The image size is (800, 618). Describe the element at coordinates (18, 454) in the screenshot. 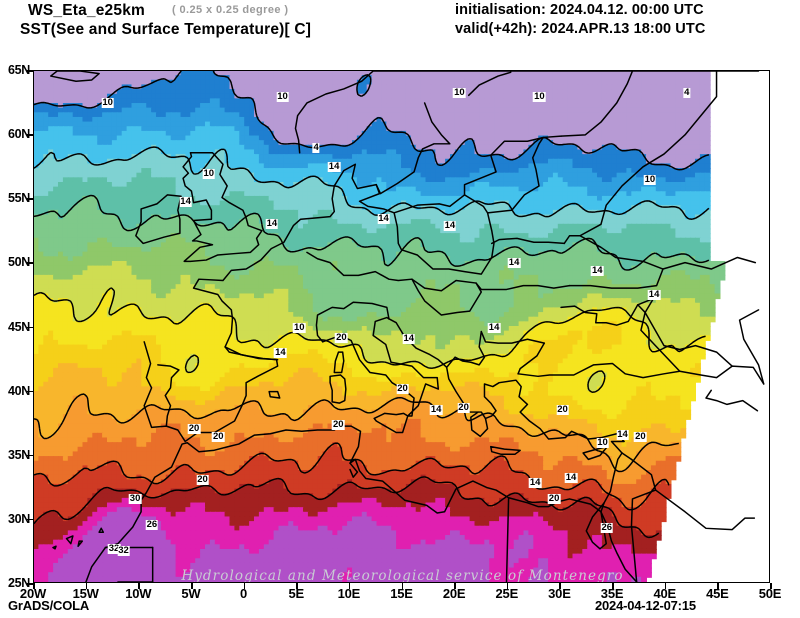

I see `lat-tick-35N: 35N` at that location.